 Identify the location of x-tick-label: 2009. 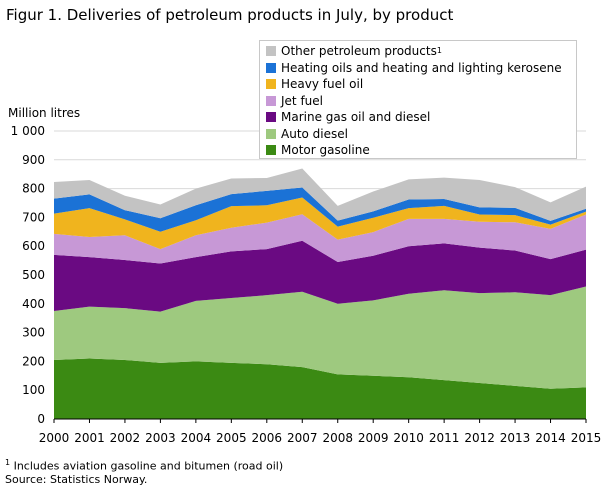
(373, 438).